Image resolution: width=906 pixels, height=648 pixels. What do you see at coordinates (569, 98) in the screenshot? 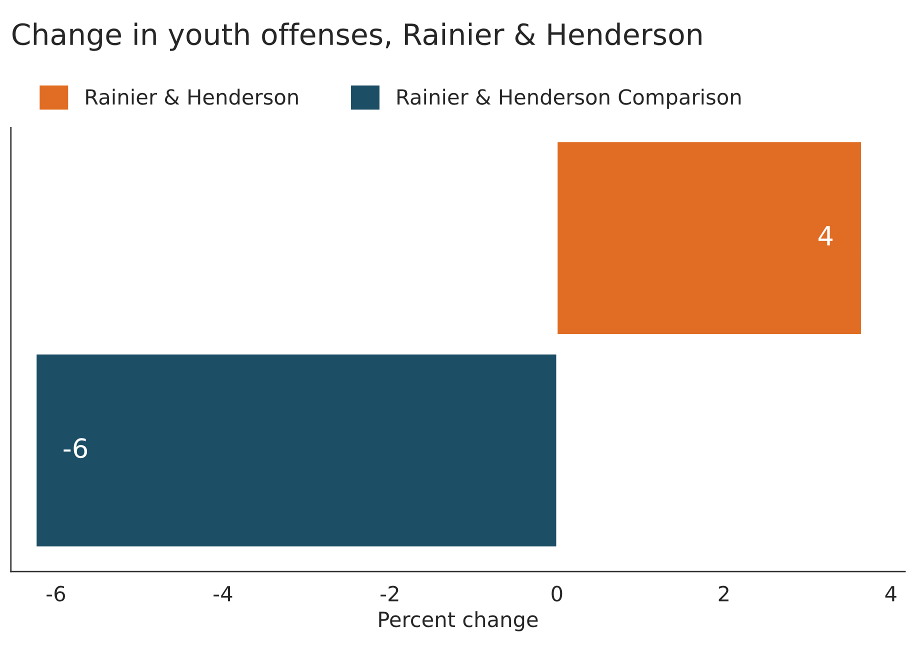
I see `legend-label: Rainier & Henderson Comparison` at bounding box center [569, 98].